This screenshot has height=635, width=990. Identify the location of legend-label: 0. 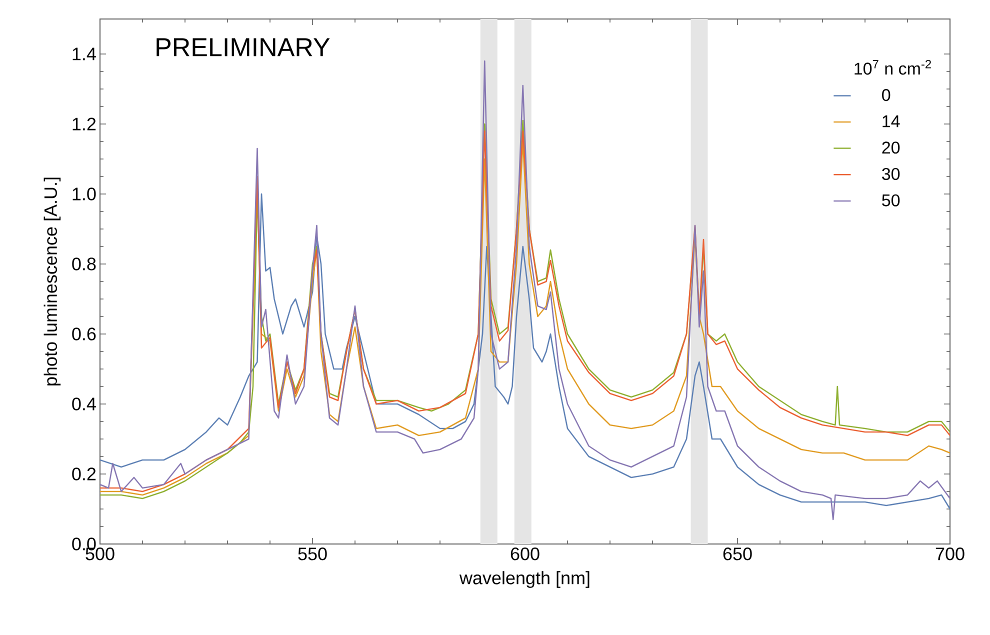
(886, 95).